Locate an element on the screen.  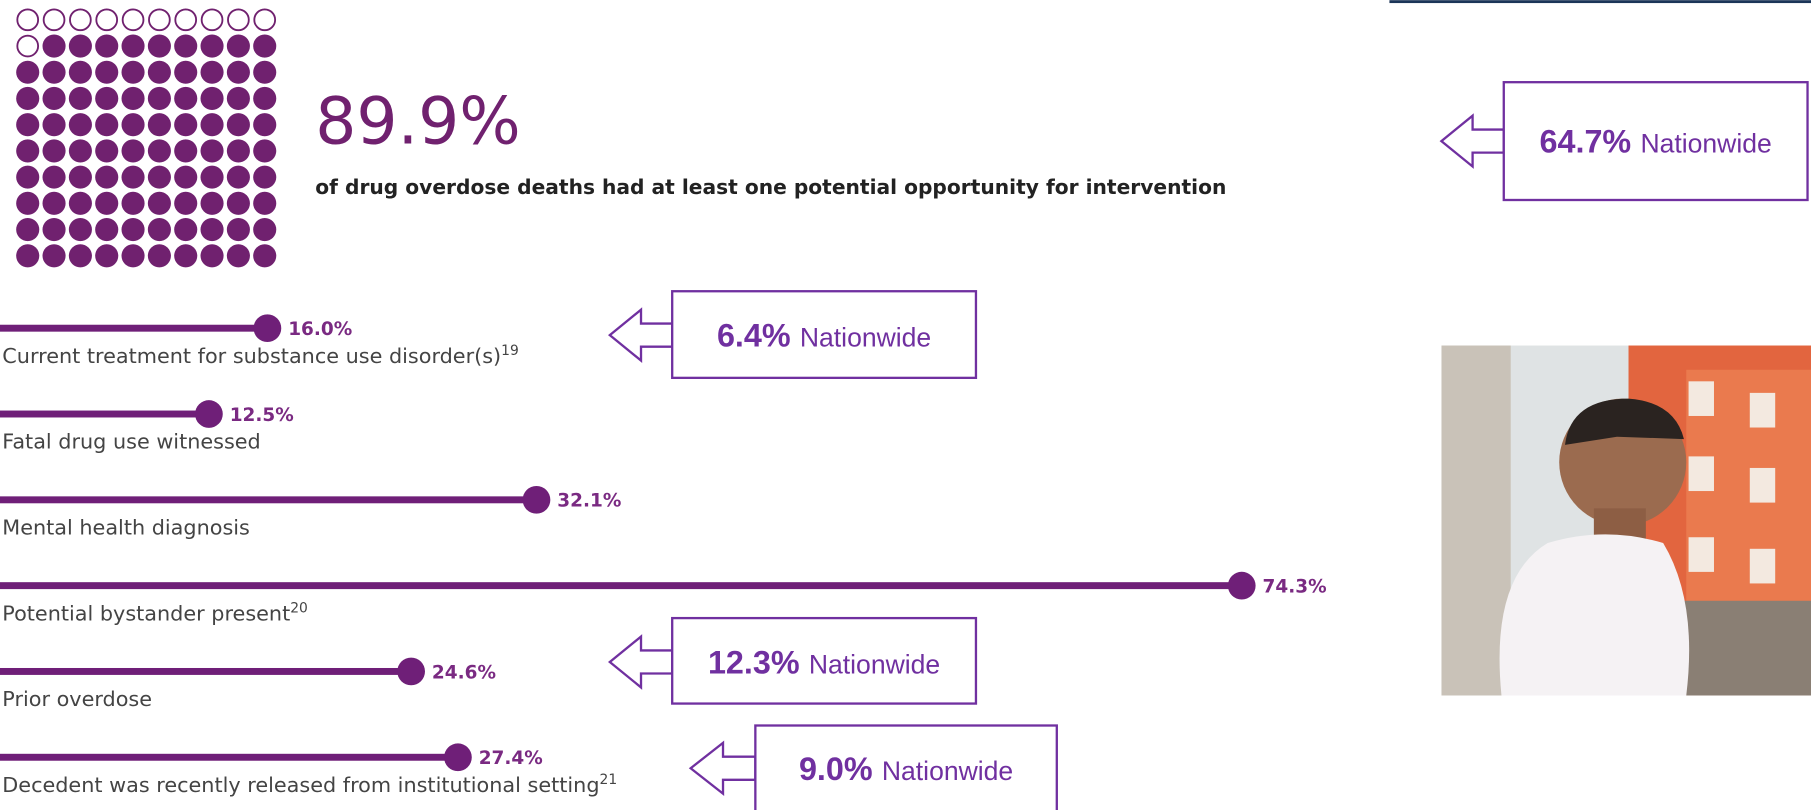
callout-text: 6.4% Nationwide is located at coordinates (824, 336).